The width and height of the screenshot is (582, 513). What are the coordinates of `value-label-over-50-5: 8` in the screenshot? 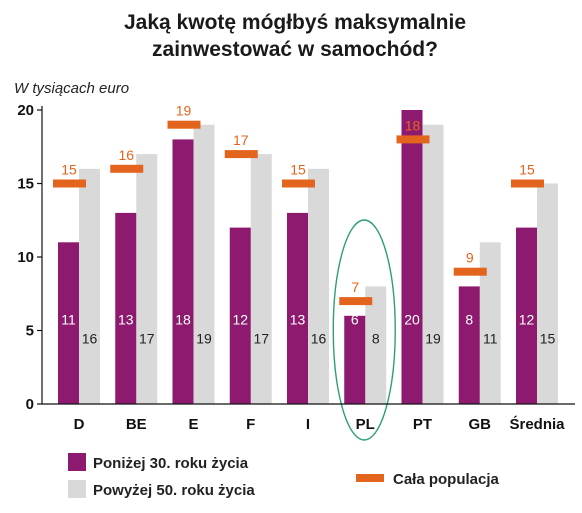 It's located at (376, 339).